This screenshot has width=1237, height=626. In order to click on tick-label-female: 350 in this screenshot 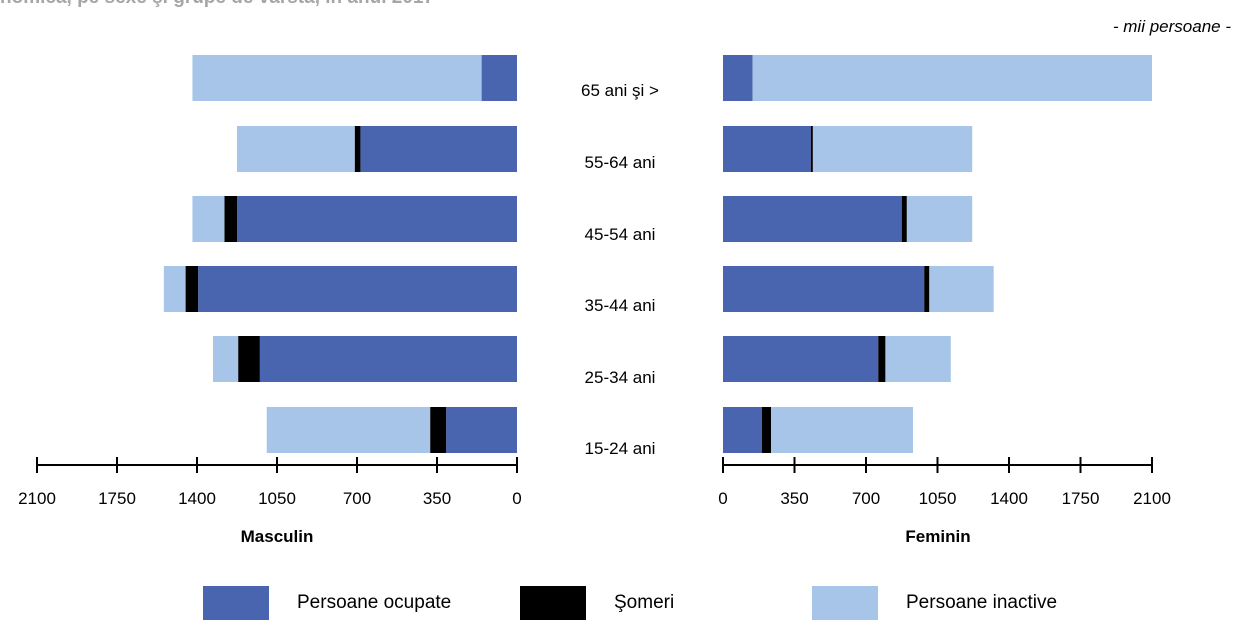, I will do `click(794, 498)`.